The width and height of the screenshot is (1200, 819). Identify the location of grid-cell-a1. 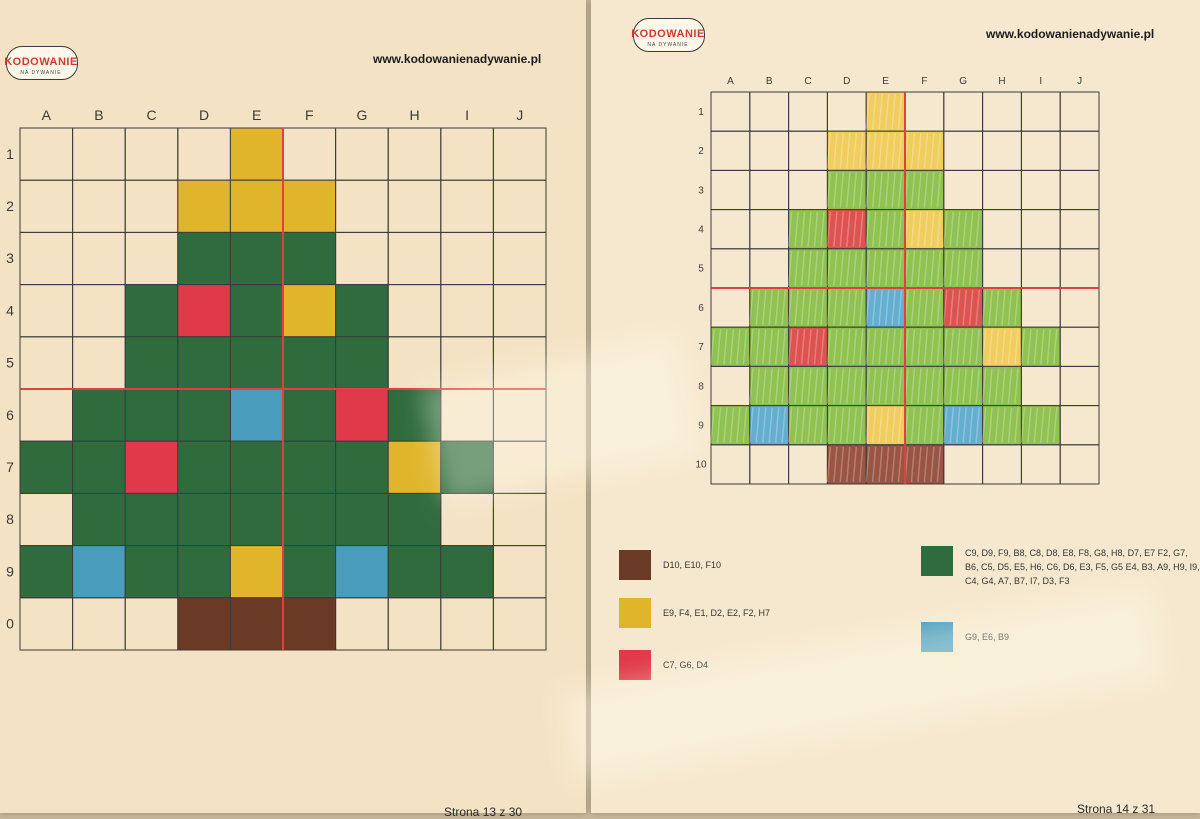
(46, 154).